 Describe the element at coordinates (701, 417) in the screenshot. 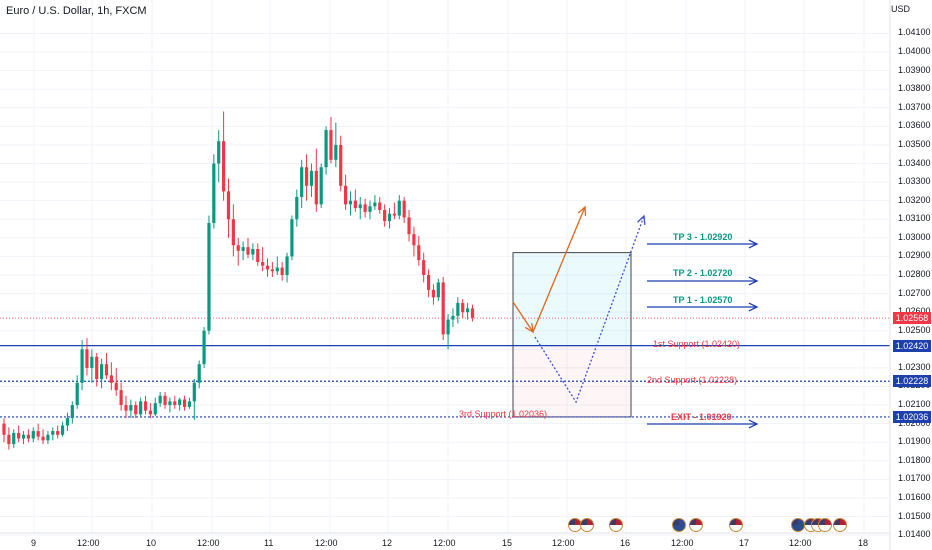

I see `exit-label: EXIT - 1.01920` at that location.